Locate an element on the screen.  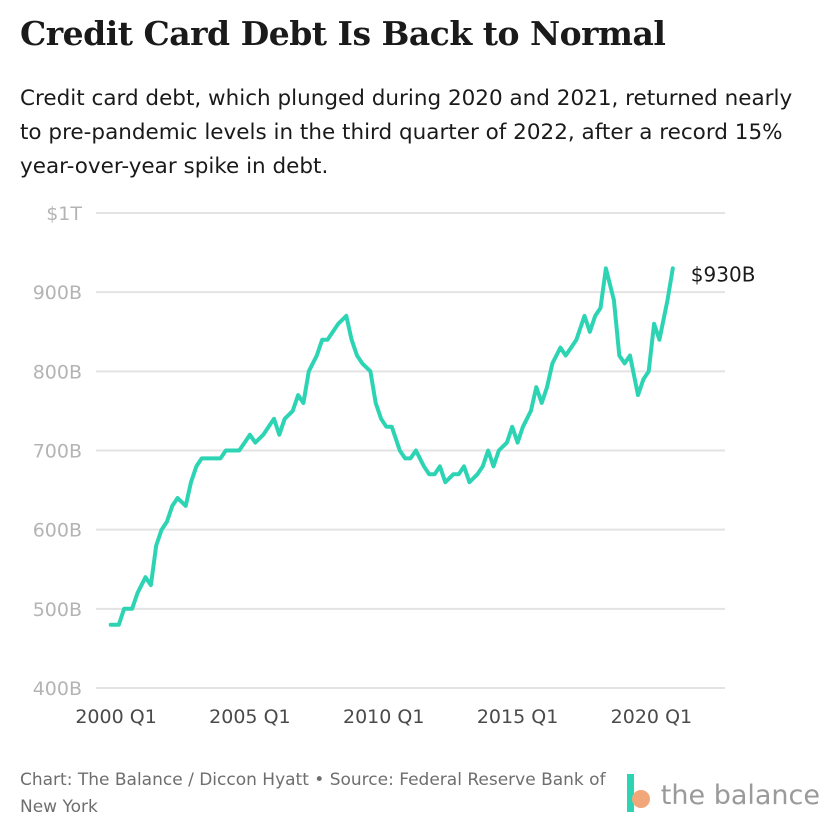
y-axis-ticks: $1T 900B 800B 700B 600B 500B 400B is located at coordinates (58, 451).